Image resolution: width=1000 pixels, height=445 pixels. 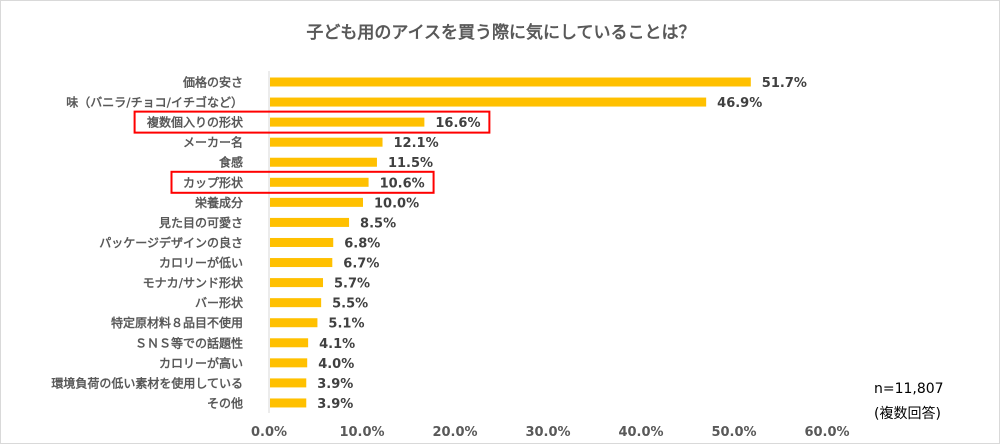 I want to click on data-label: 5.1%, so click(x=346, y=324).